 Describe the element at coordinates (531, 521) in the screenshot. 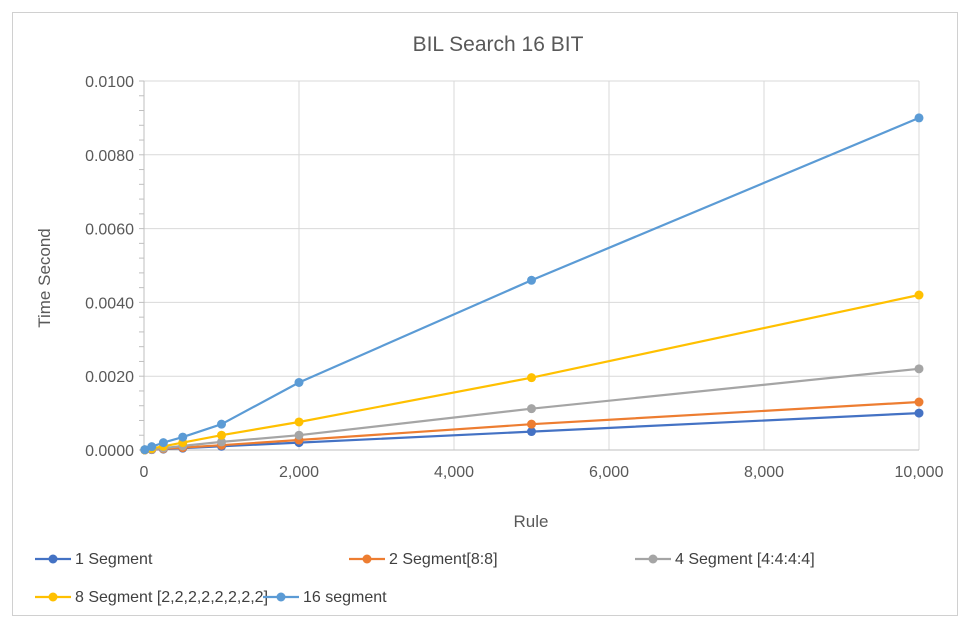

I see `x-axis-label: Rule` at that location.